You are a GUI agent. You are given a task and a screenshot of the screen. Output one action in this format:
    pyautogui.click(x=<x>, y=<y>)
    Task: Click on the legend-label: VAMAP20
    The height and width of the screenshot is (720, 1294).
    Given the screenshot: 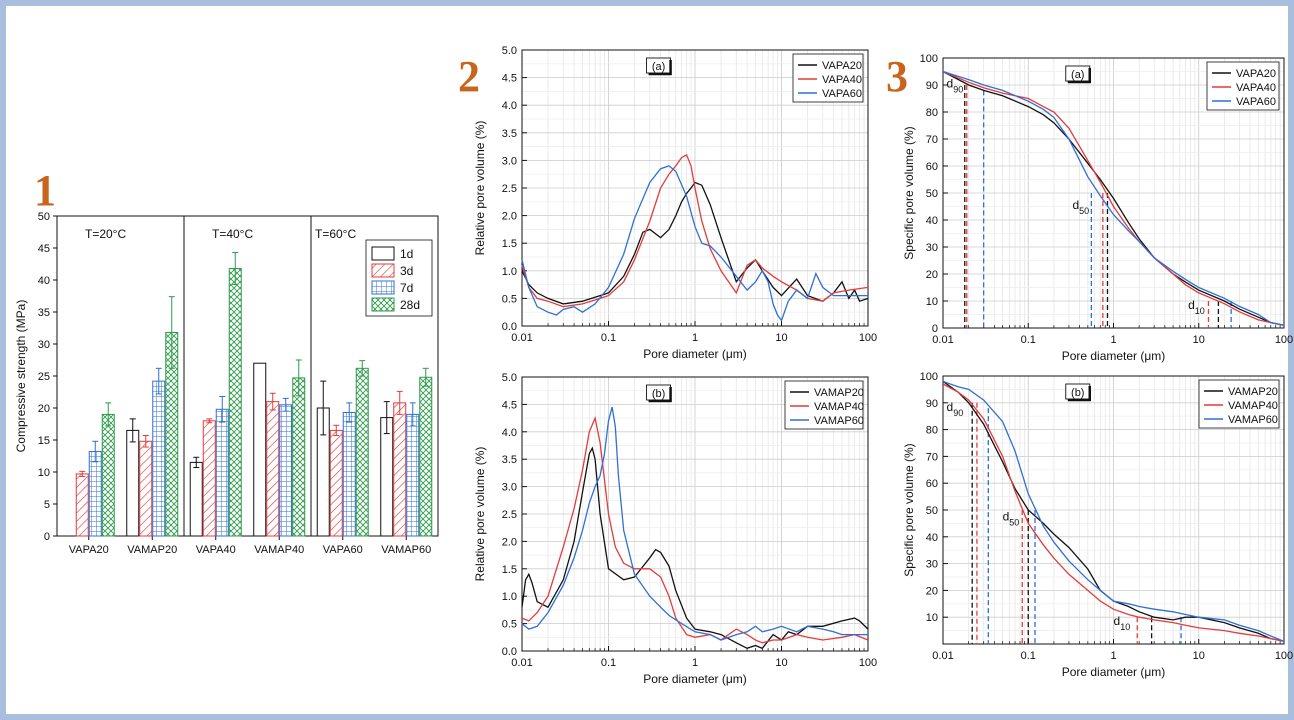 What is the action you would take?
    pyautogui.click(x=839, y=393)
    